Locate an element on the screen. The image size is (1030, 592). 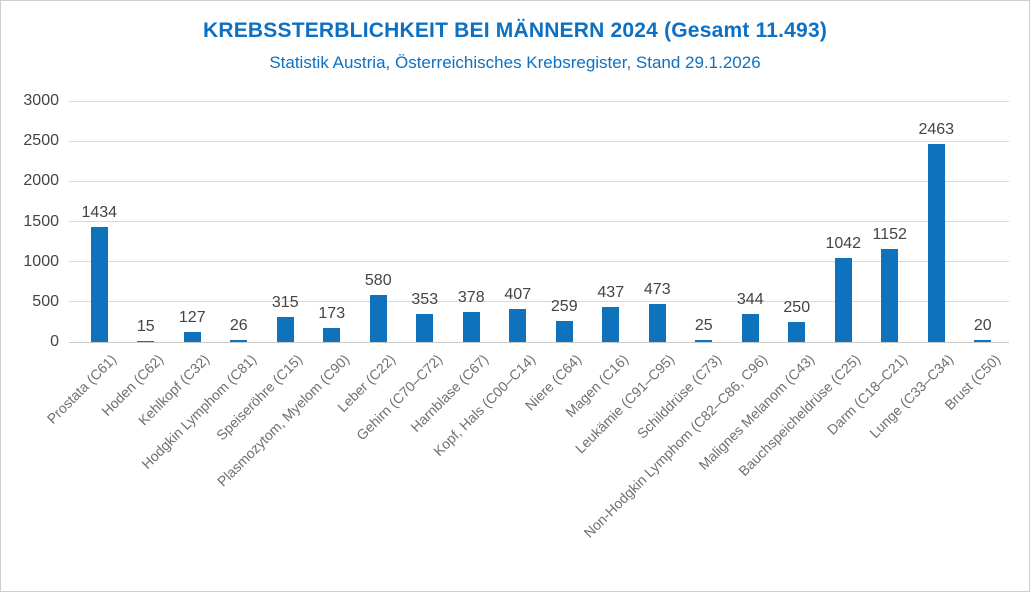
bar-value-label: 259 is located at coordinates (564, 307).